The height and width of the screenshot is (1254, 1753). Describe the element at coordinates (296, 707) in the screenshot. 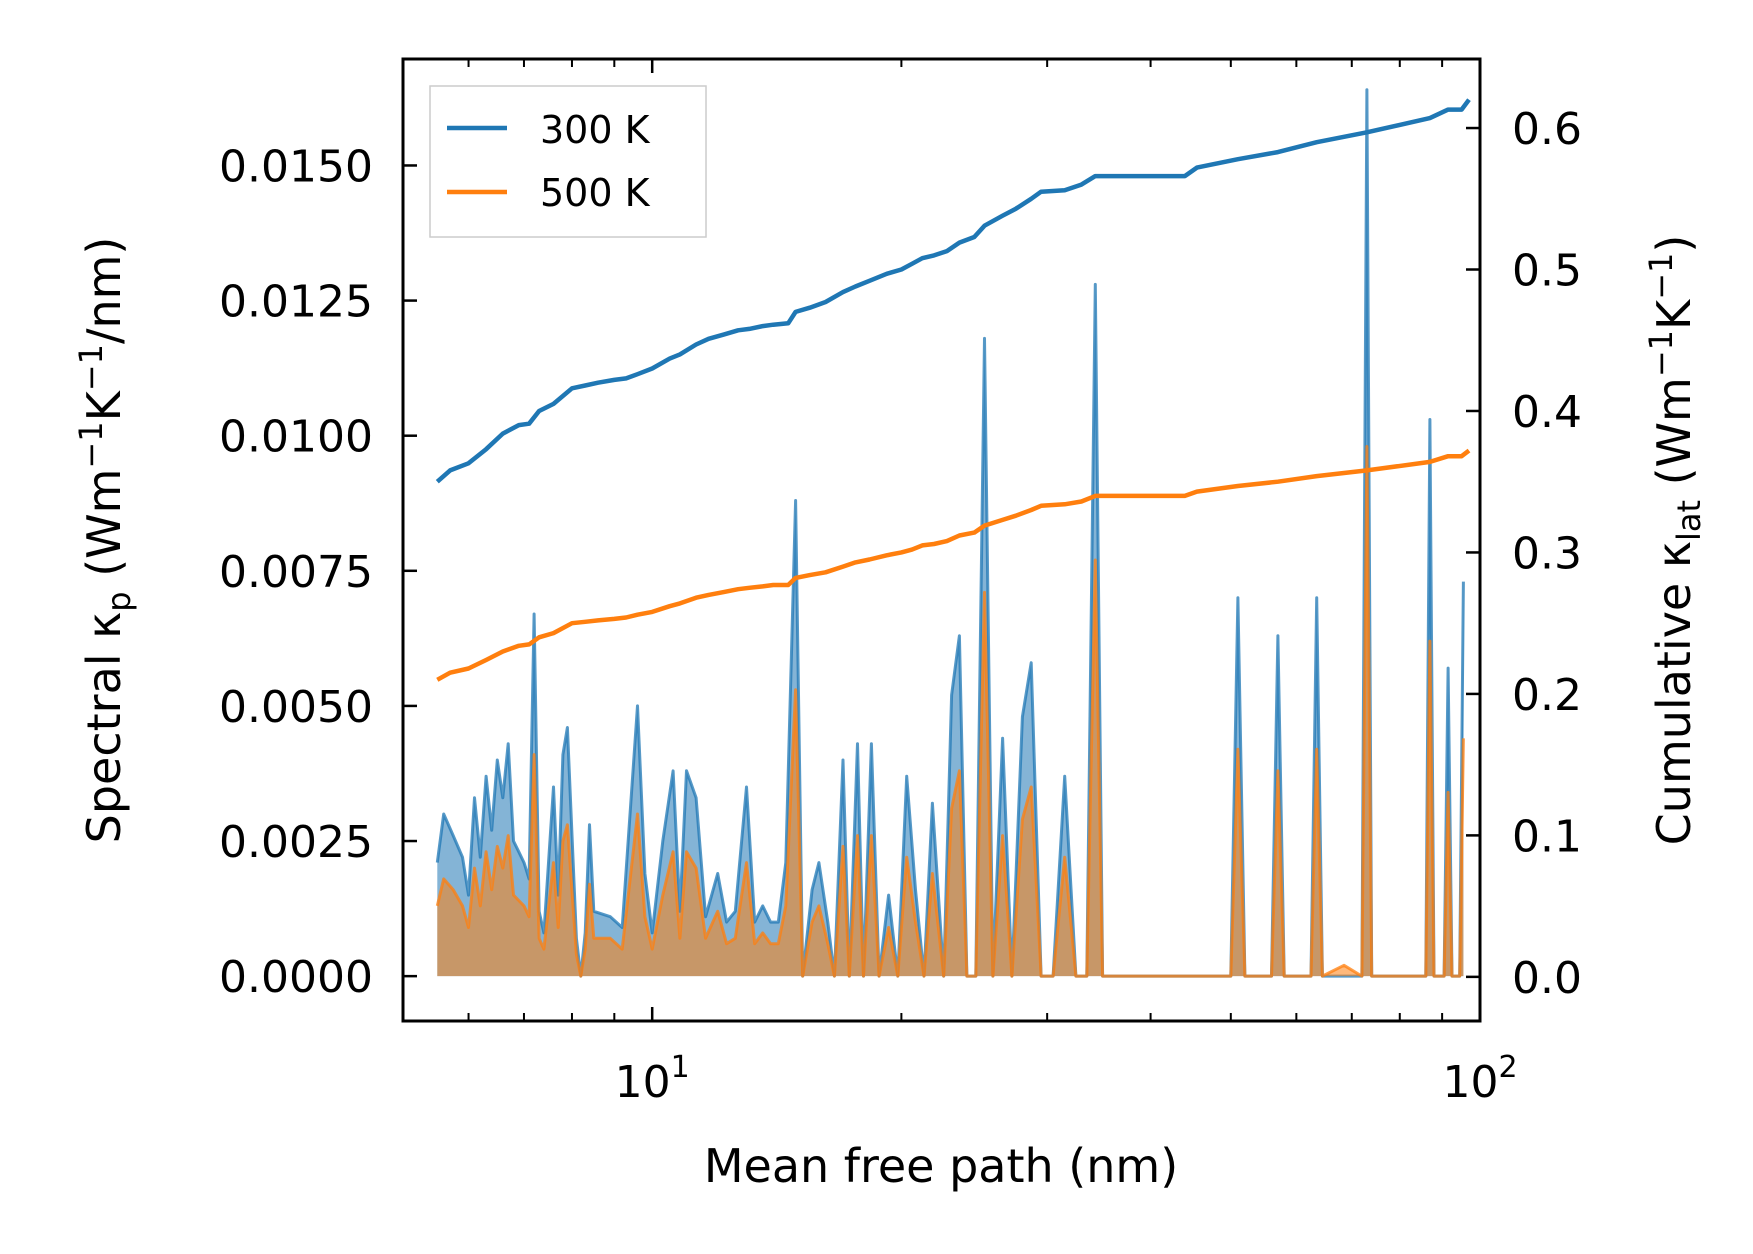

I see `y-left-tick-label: 0.0050` at that location.